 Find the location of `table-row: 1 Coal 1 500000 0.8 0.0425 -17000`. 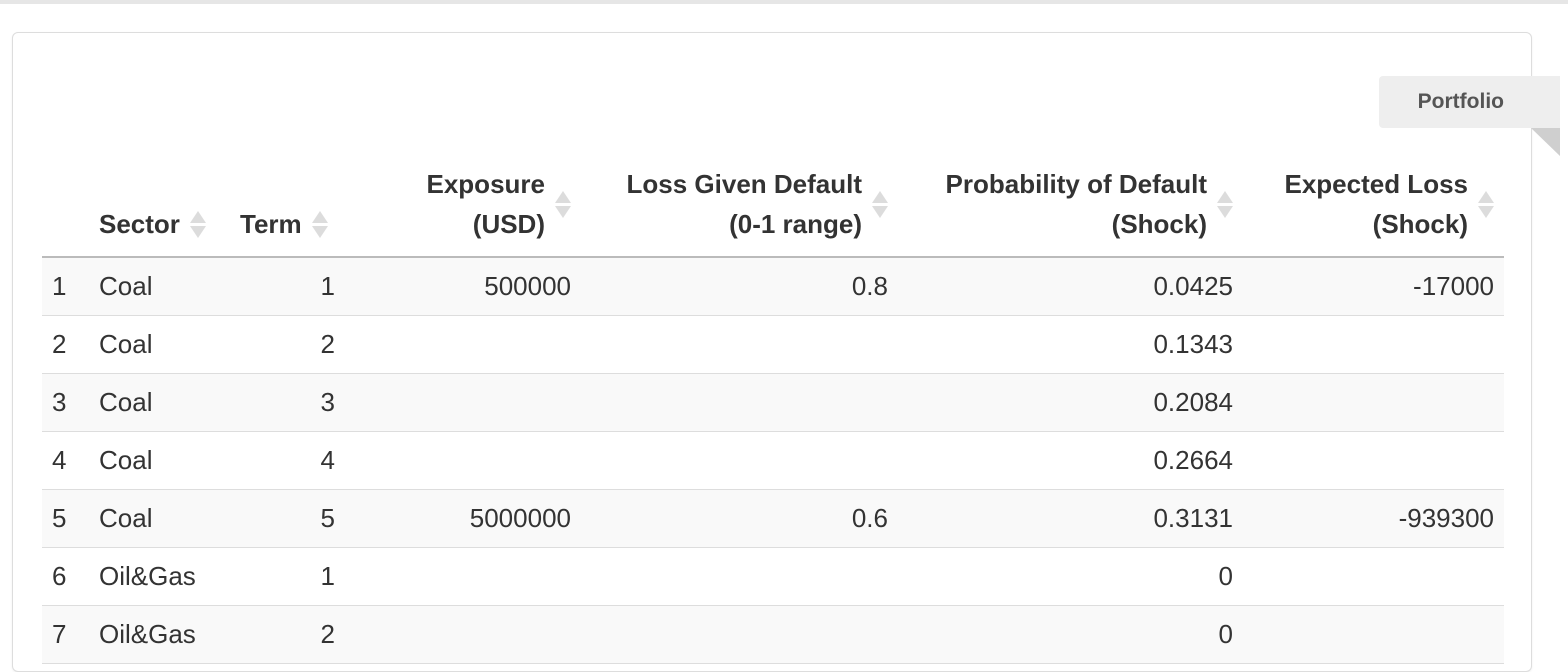

table-row: 1 Coal 1 500000 0.8 0.0425 -17000 is located at coordinates (773, 286).